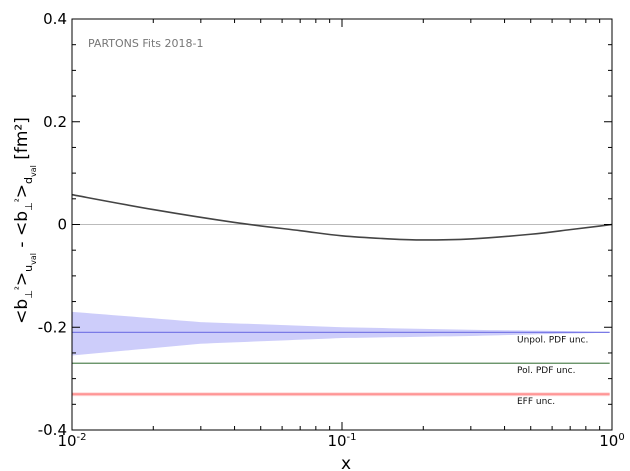 Image resolution: width=630 pixels, height=471 pixels. Describe the element at coordinates (536, 402) in the screenshot. I see `band-label-2: EFF unc.` at that location.